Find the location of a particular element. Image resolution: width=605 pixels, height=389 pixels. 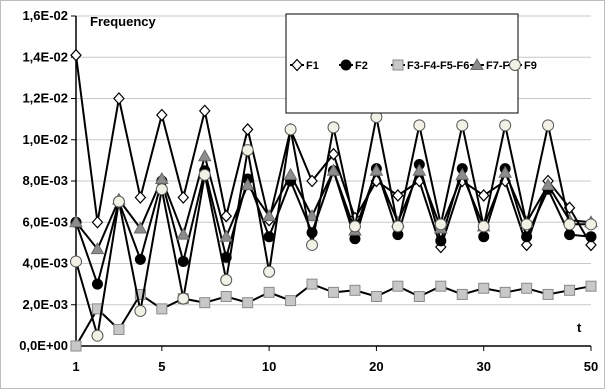

legend-items: F1 F2 F3-F4-F5-F6 F7-F8 F9 is located at coordinates (413, 64).